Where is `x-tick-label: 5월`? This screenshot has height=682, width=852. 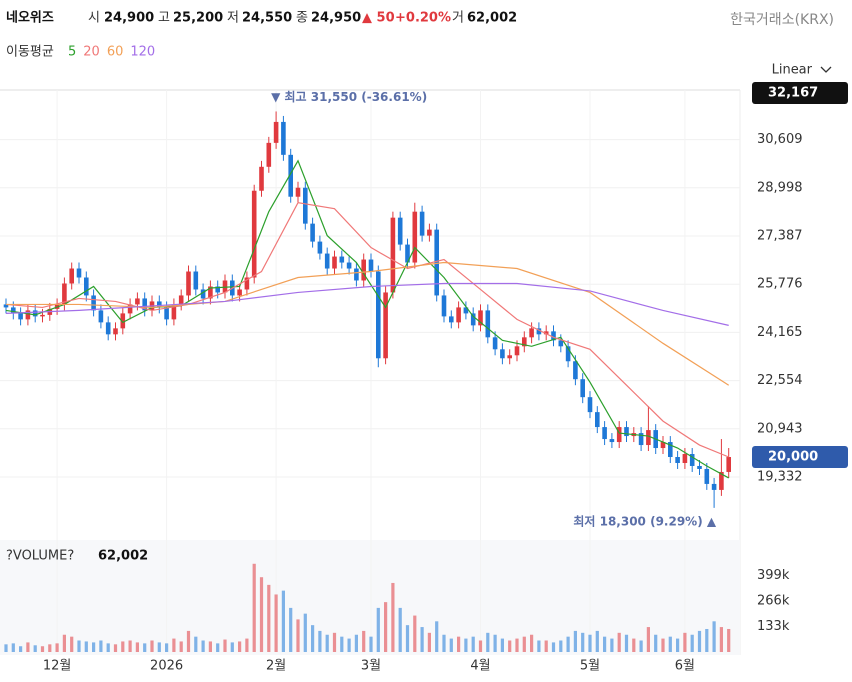
x-tick-label: 5월 is located at coordinates (590, 666).